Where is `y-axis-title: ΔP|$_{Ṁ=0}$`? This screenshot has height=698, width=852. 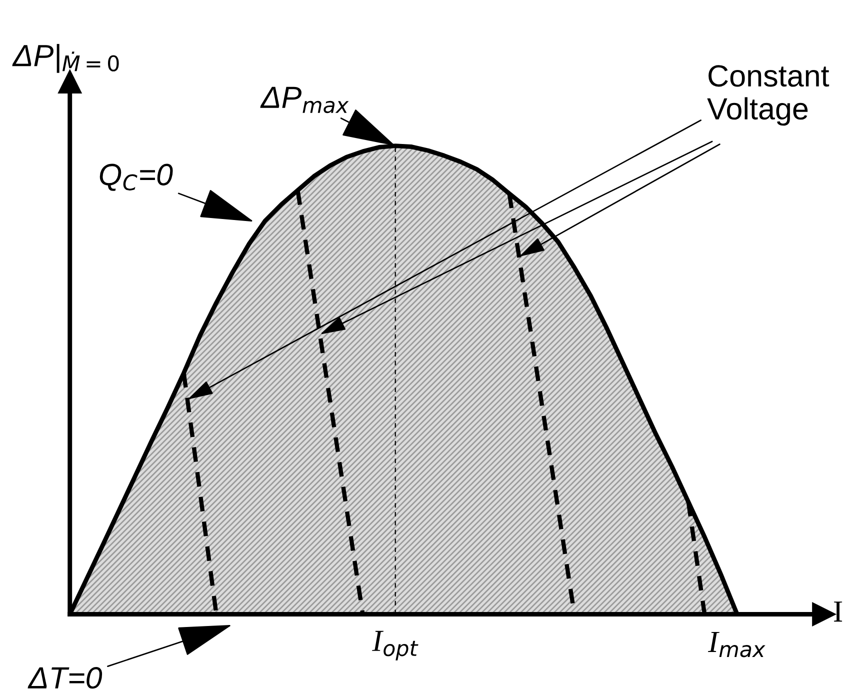 y-axis-title: ΔP|$_{Ṁ=0}$ is located at coordinates (65, 58).